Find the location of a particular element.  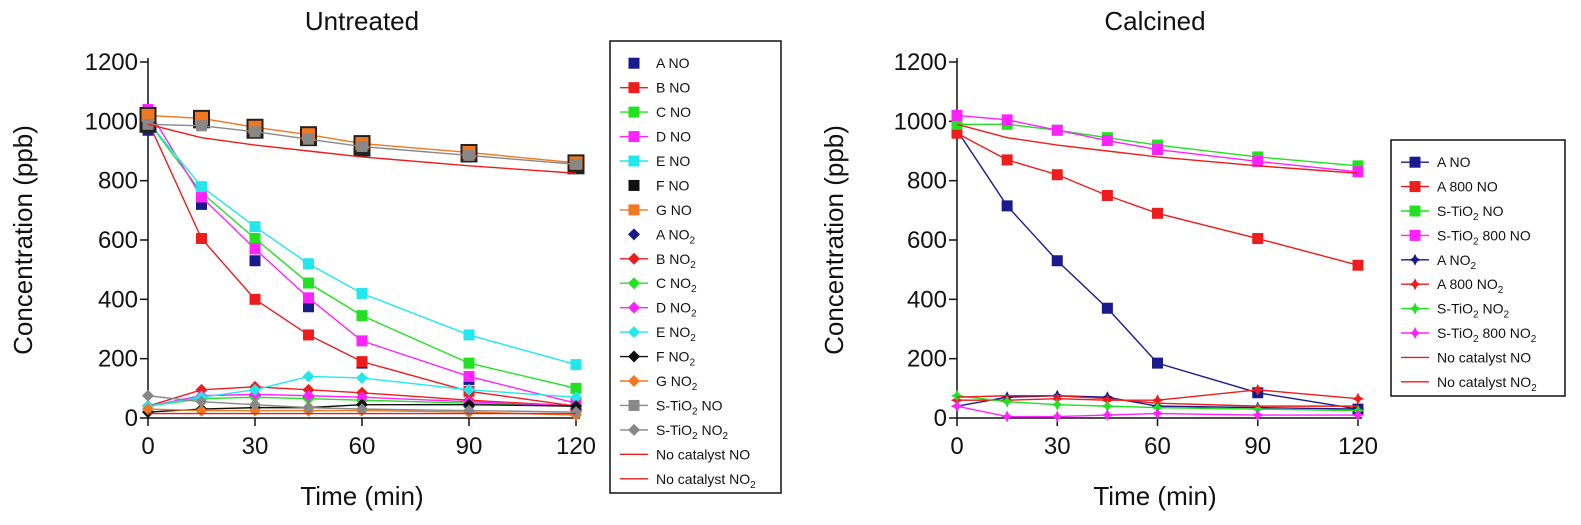

legend-item-g-no2: G NO2 is located at coordinates (659, 383).